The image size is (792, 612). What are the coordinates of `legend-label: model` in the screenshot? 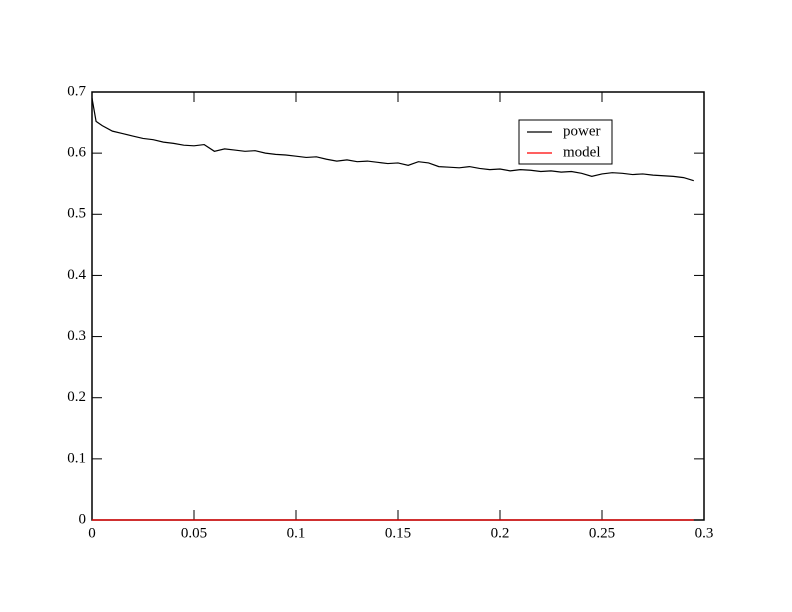 It's located at (582, 152).